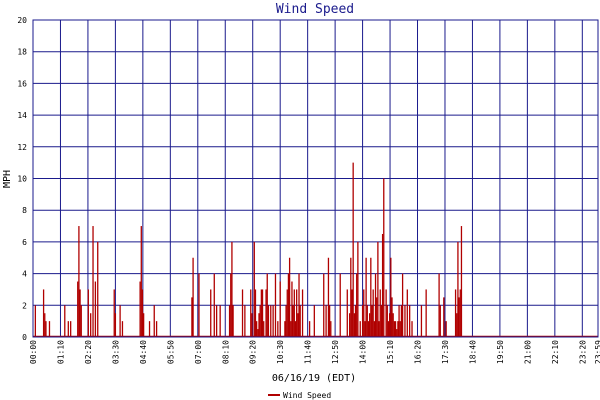  Describe the element at coordinates (307, 395) in the screenshot. I see `legend-label: Wind Speed` at that location.